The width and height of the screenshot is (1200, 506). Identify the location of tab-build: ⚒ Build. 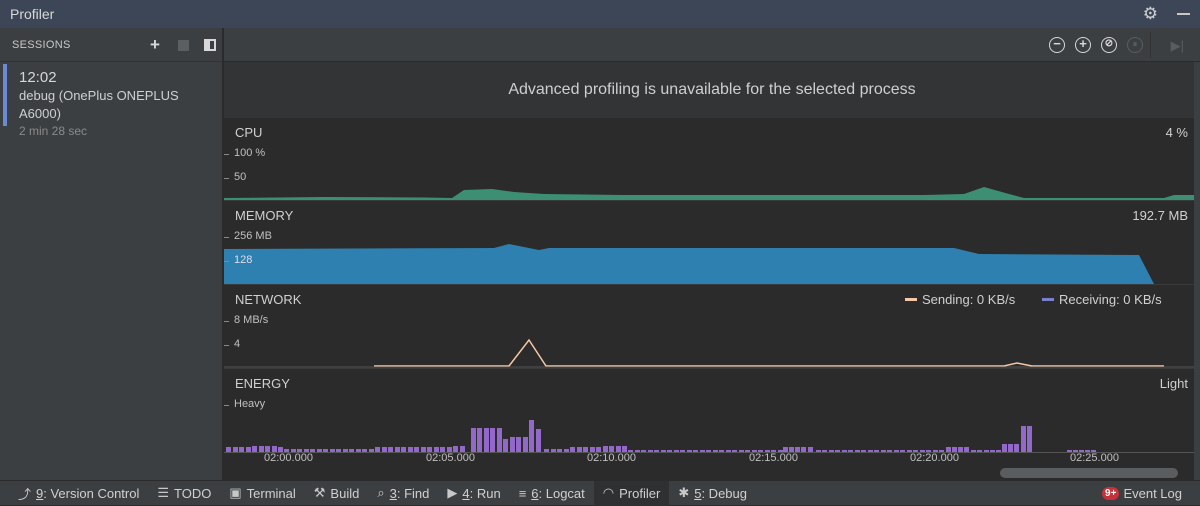
(336, 493).